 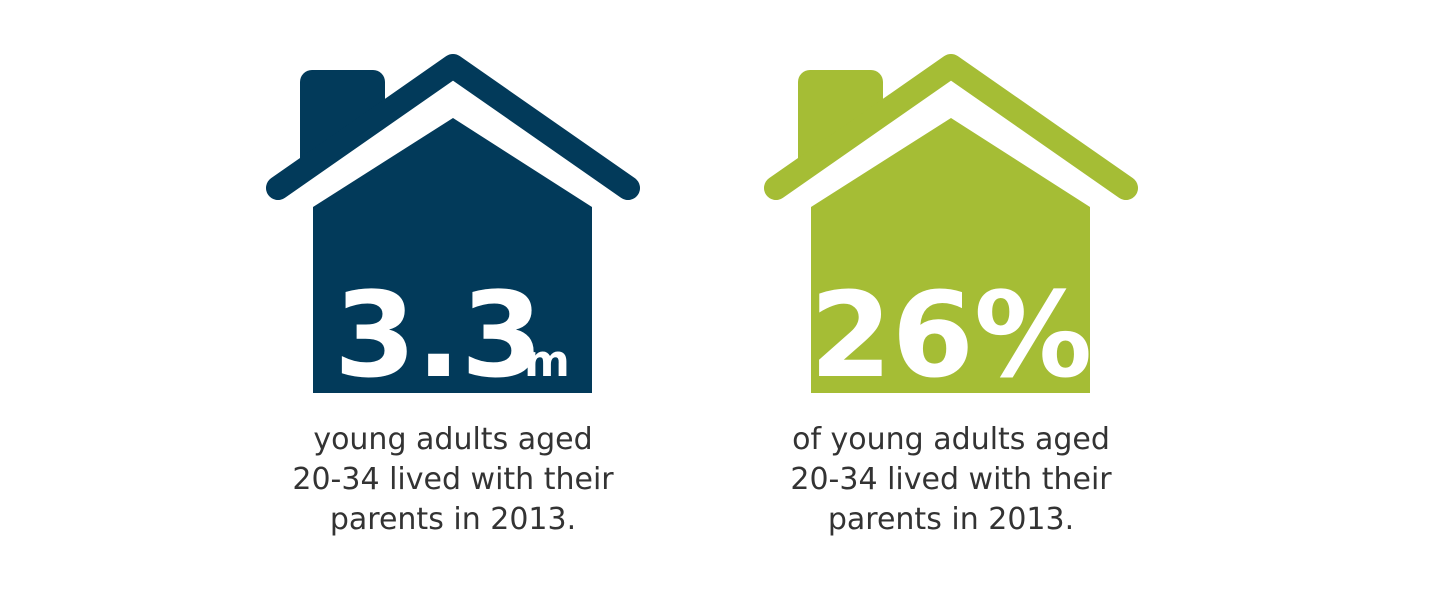 I want to click on stat: 26%, so click(x=951, y=335).